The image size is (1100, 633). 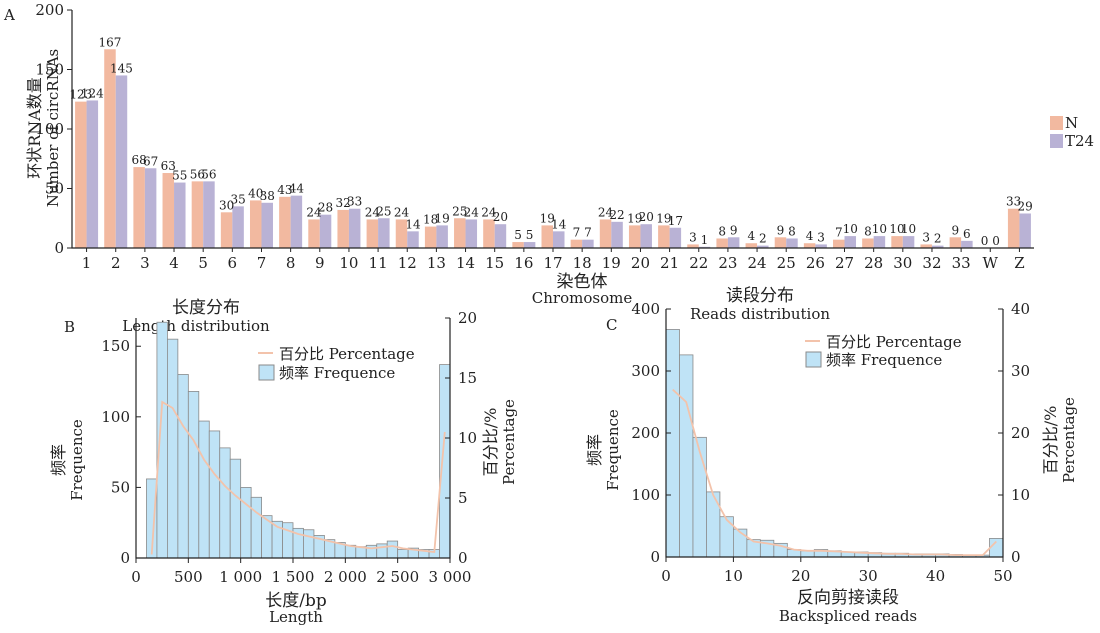 I want to click on xtick-label: 500, so click(x=188, y=577).